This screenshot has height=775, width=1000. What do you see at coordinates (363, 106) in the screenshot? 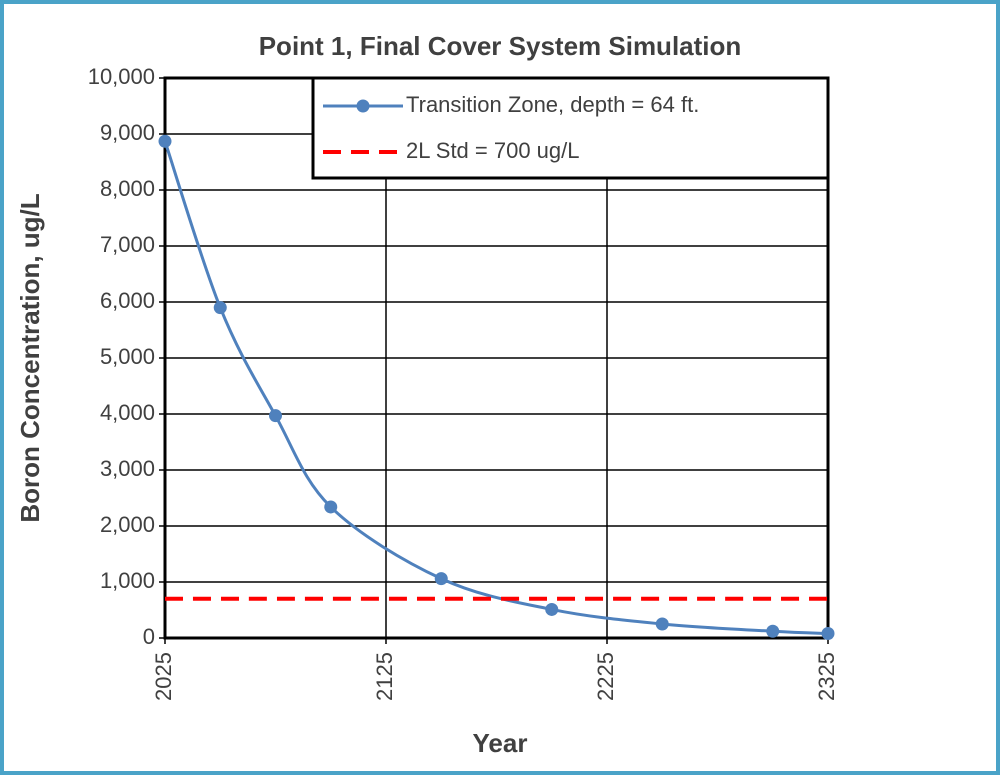
I see `legend-marker` at bounding box center [363, 106].